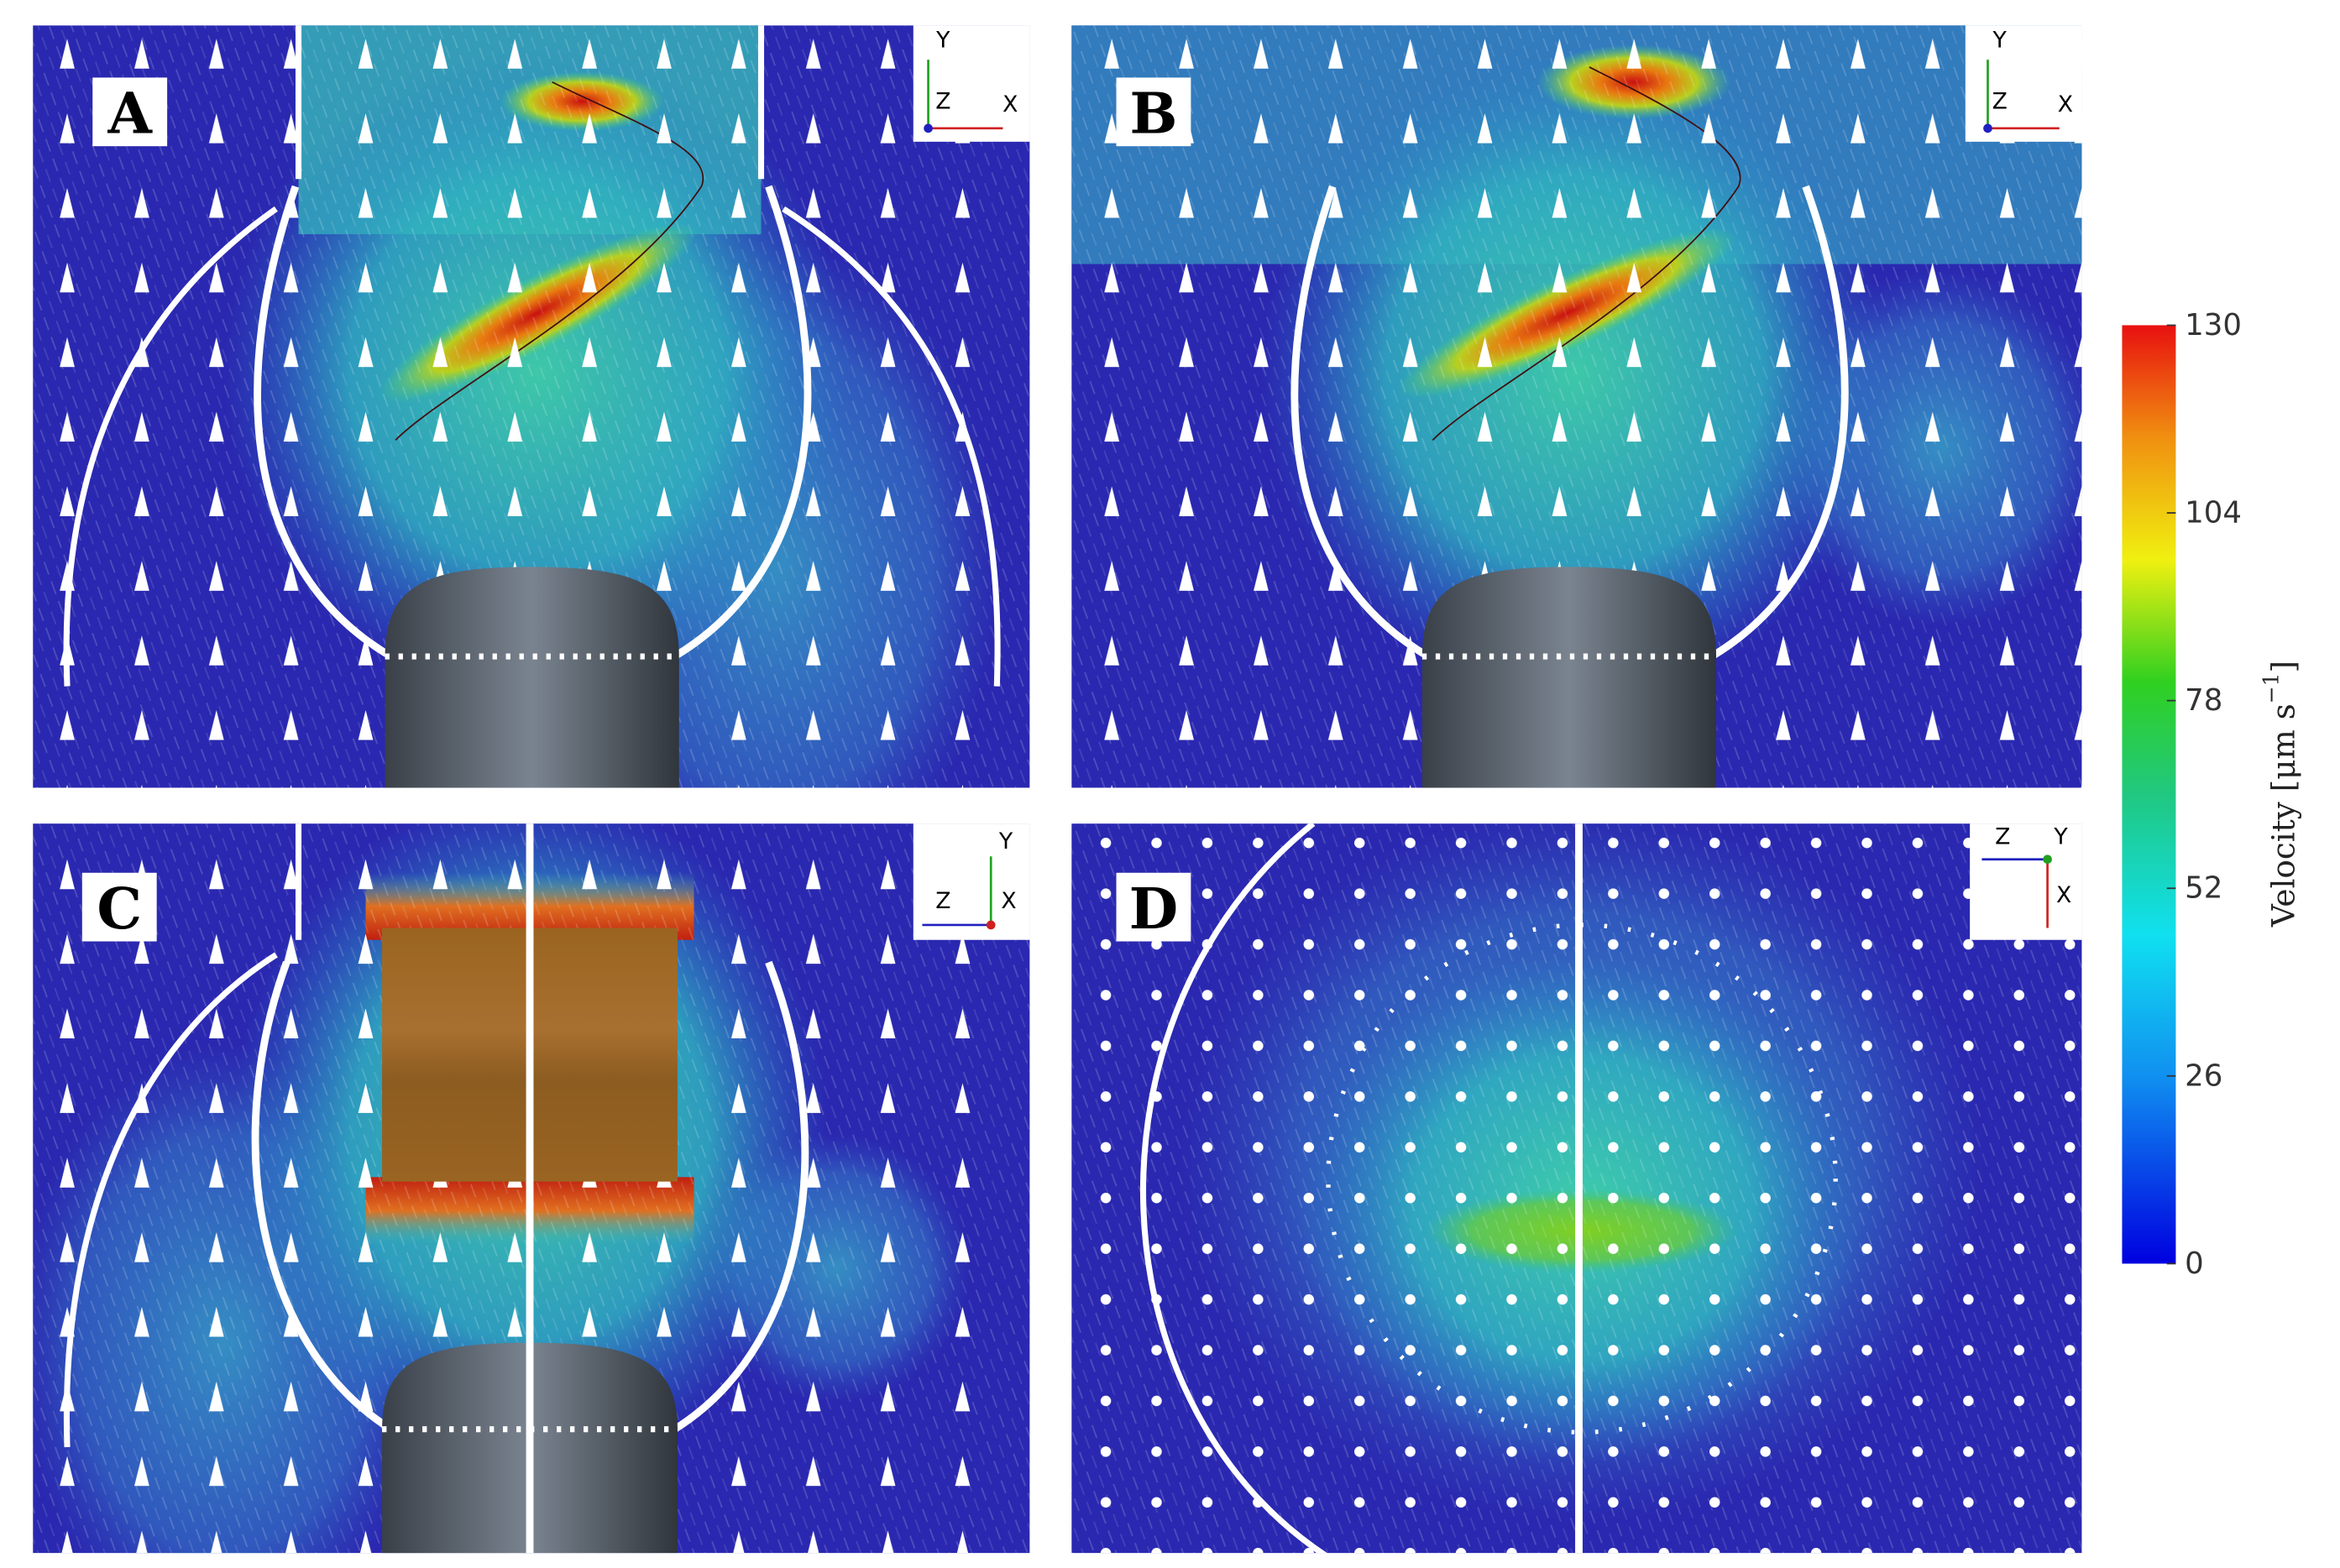  Describe the element at coordinates (2000, 101) in the screenshot. I see `axis-triad-b-text: Z` at that location.